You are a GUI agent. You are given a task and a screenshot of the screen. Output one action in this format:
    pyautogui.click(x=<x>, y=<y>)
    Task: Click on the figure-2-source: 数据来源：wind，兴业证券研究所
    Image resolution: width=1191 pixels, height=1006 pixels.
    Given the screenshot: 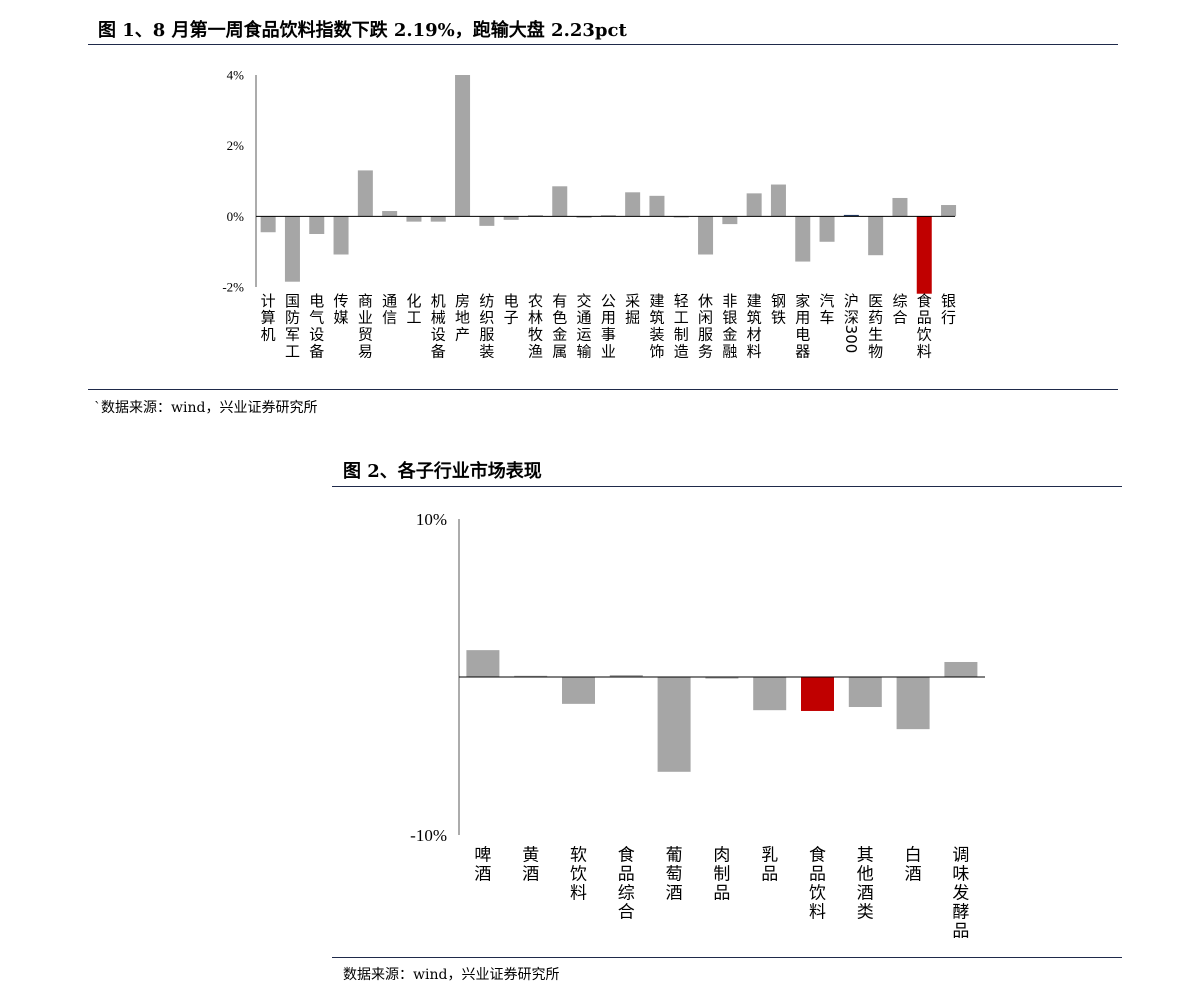 What is the action you would take?
    pyautogui.click(x=451, y=975)
    